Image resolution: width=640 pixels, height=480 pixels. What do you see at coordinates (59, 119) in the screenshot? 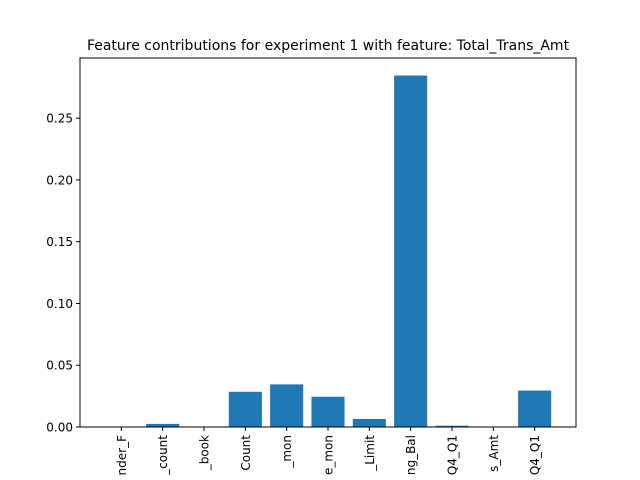
I see `y-tick-label: 0.25` at bounding box center [59, 119].